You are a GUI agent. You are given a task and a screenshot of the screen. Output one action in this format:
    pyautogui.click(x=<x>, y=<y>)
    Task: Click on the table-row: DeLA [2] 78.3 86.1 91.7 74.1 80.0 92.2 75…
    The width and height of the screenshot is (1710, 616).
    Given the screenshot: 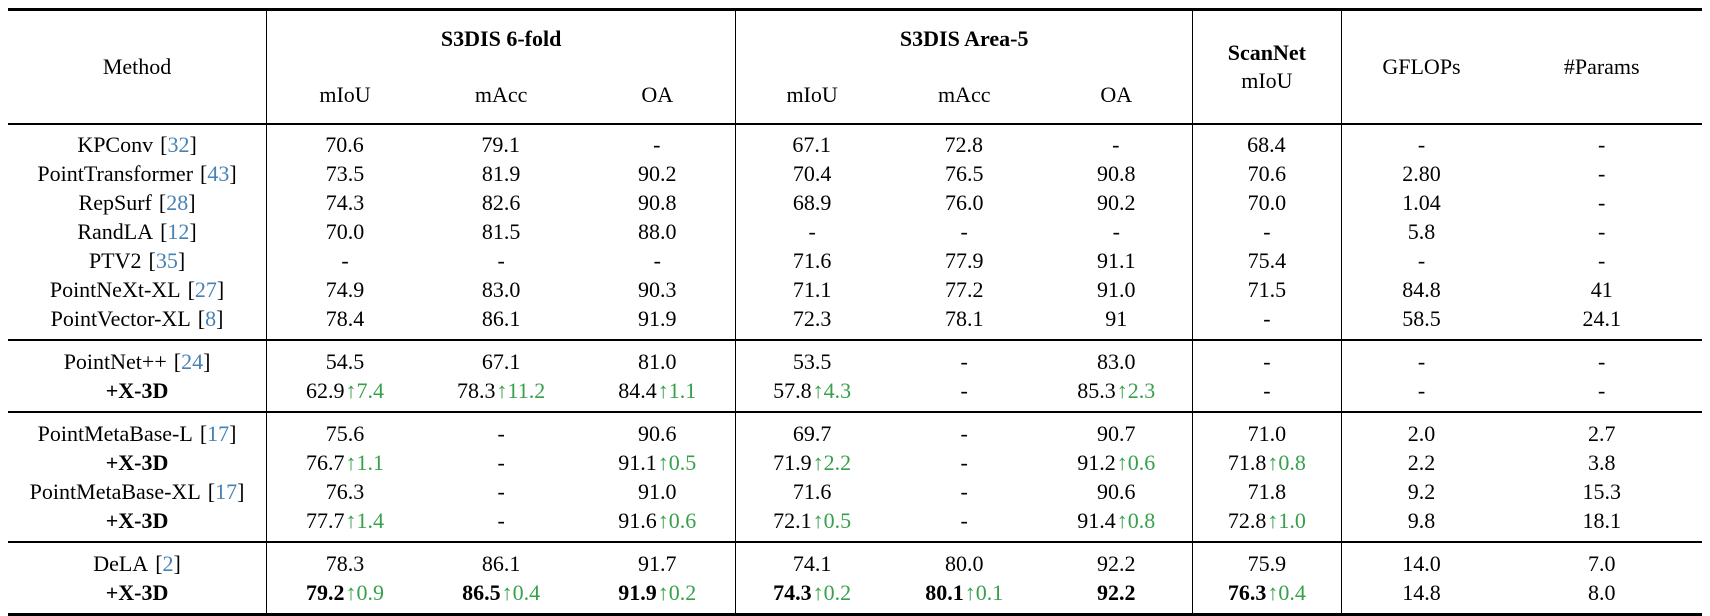 What is the action you would take?
    pyautogui.click(x=855, y=559)
    